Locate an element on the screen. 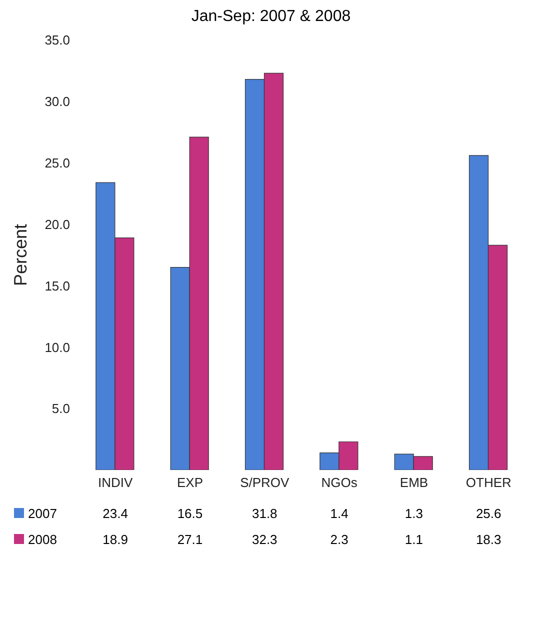  x-tick-label: INDIV is located at coordinates (115, 482).